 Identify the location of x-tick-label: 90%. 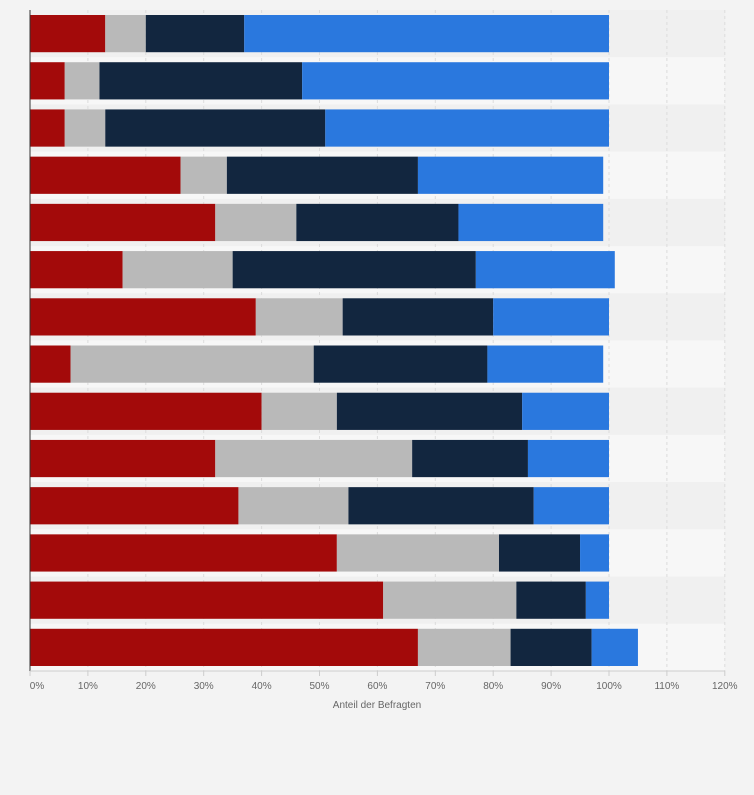
(551, 686).